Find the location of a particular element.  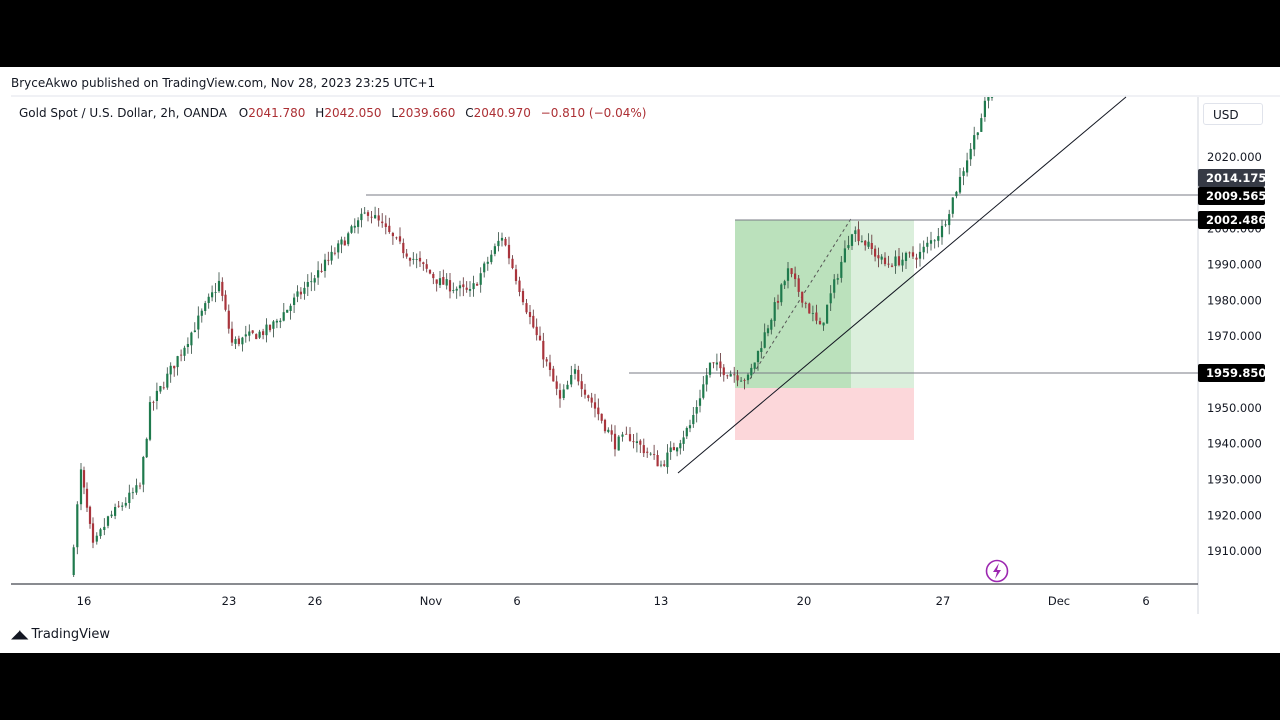

price-badge: 2014.175 is located at coordinates (1232, 178).